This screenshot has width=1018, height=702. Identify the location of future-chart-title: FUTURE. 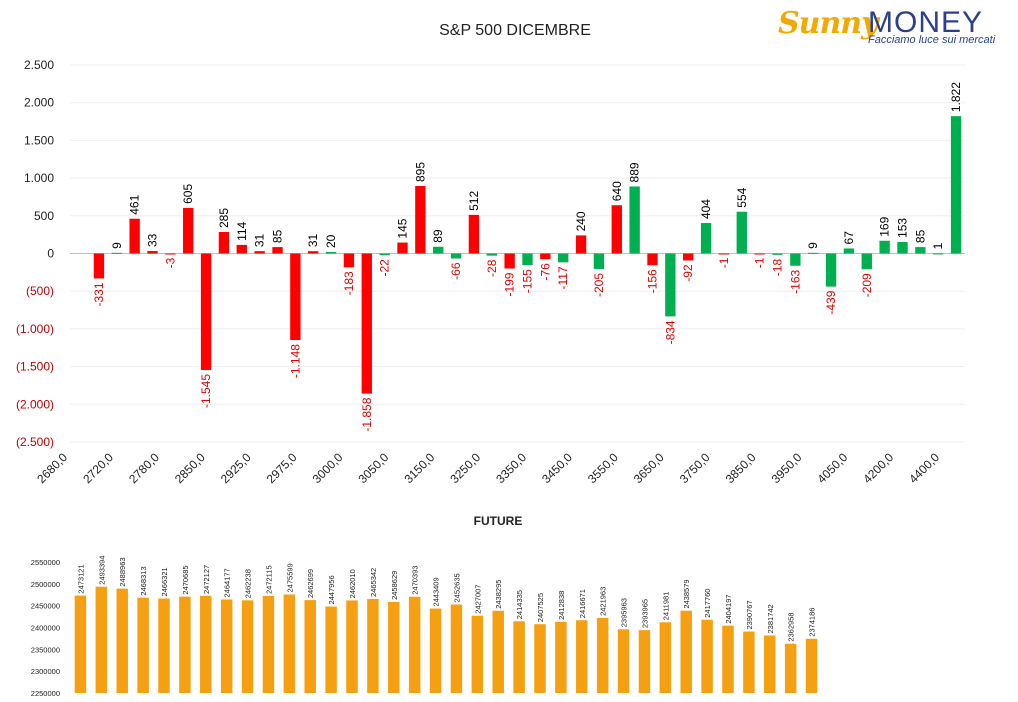
(498, 521).